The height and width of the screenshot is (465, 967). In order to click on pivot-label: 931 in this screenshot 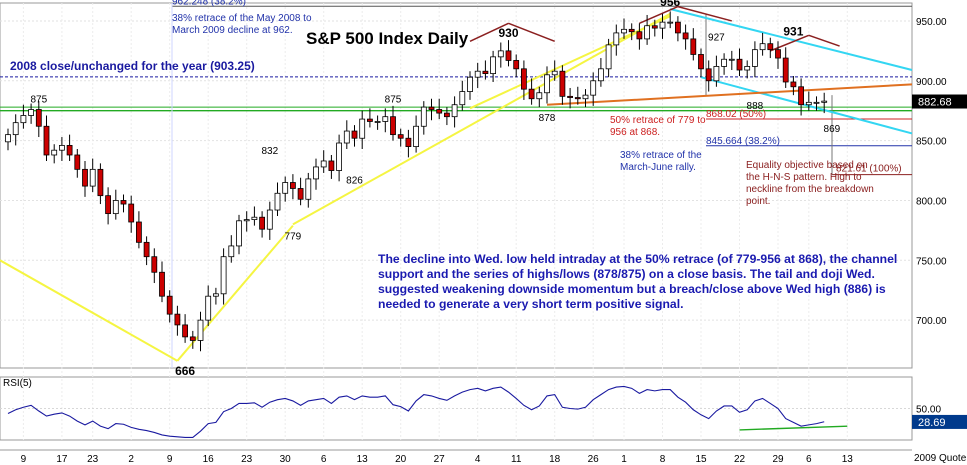, I will do `click(793, 32)`.